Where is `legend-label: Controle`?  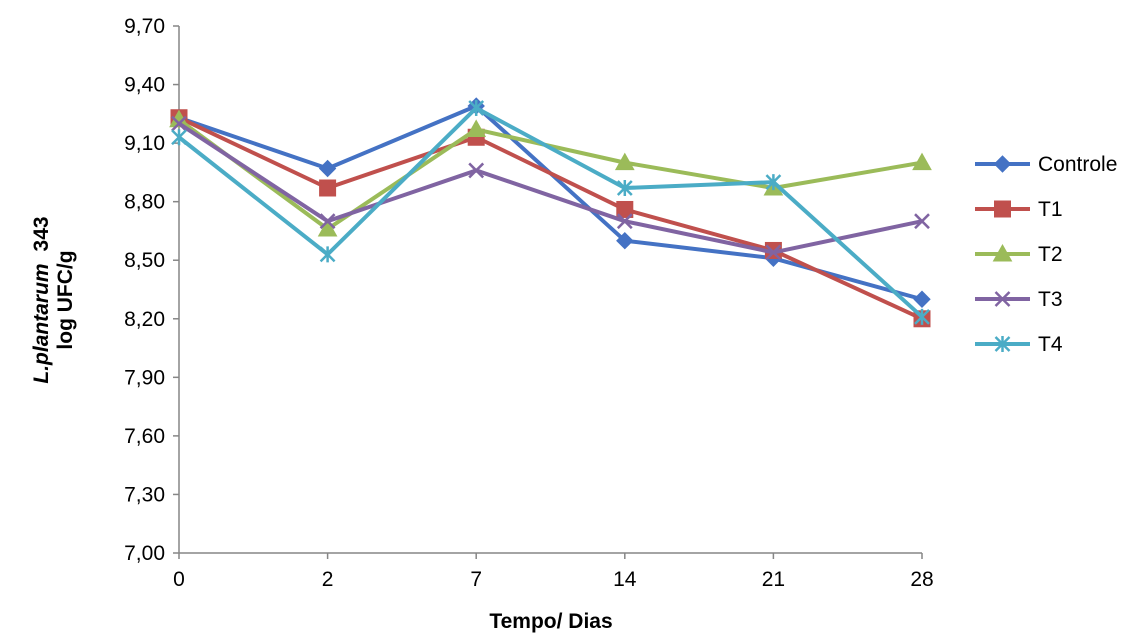 legend-label: Controle is located at coordinates (1077, 164).